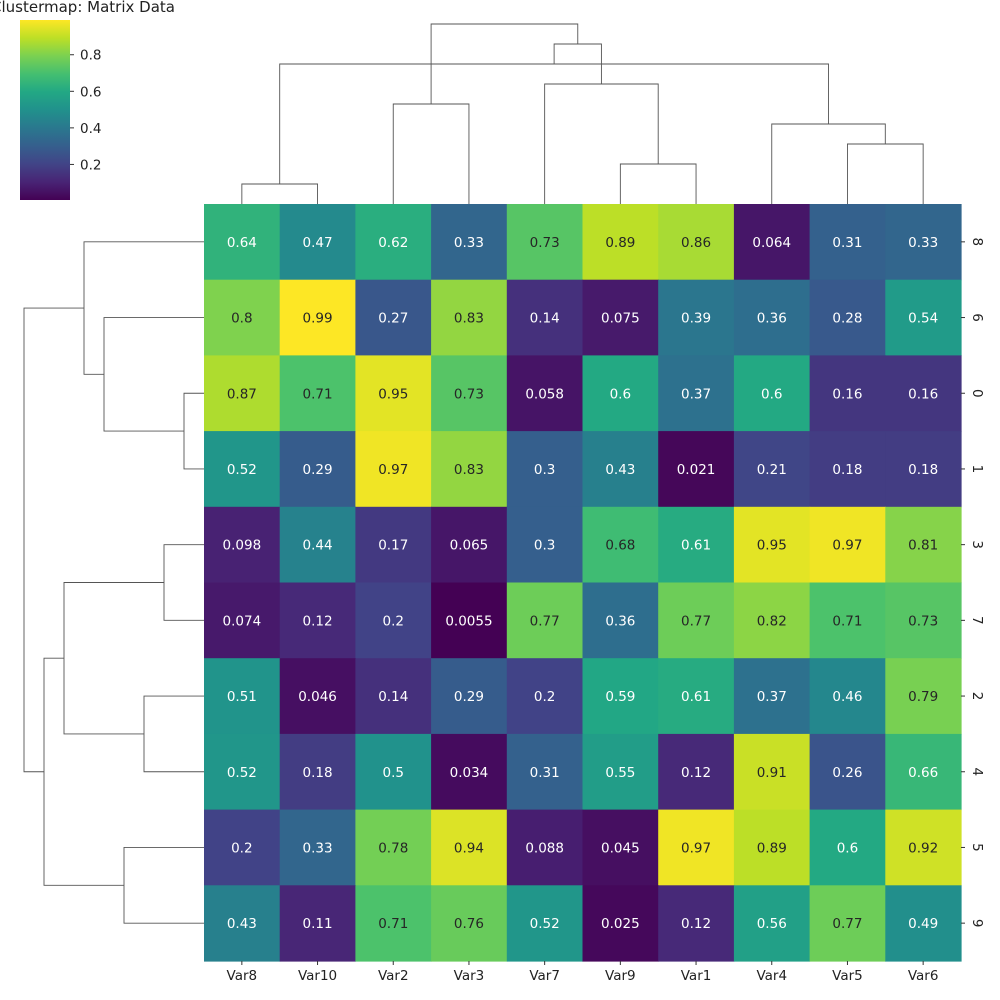  Describe the element at coordinates (696, 924) in the screenshot. I see `cell-value-label: 0.12` at that location.